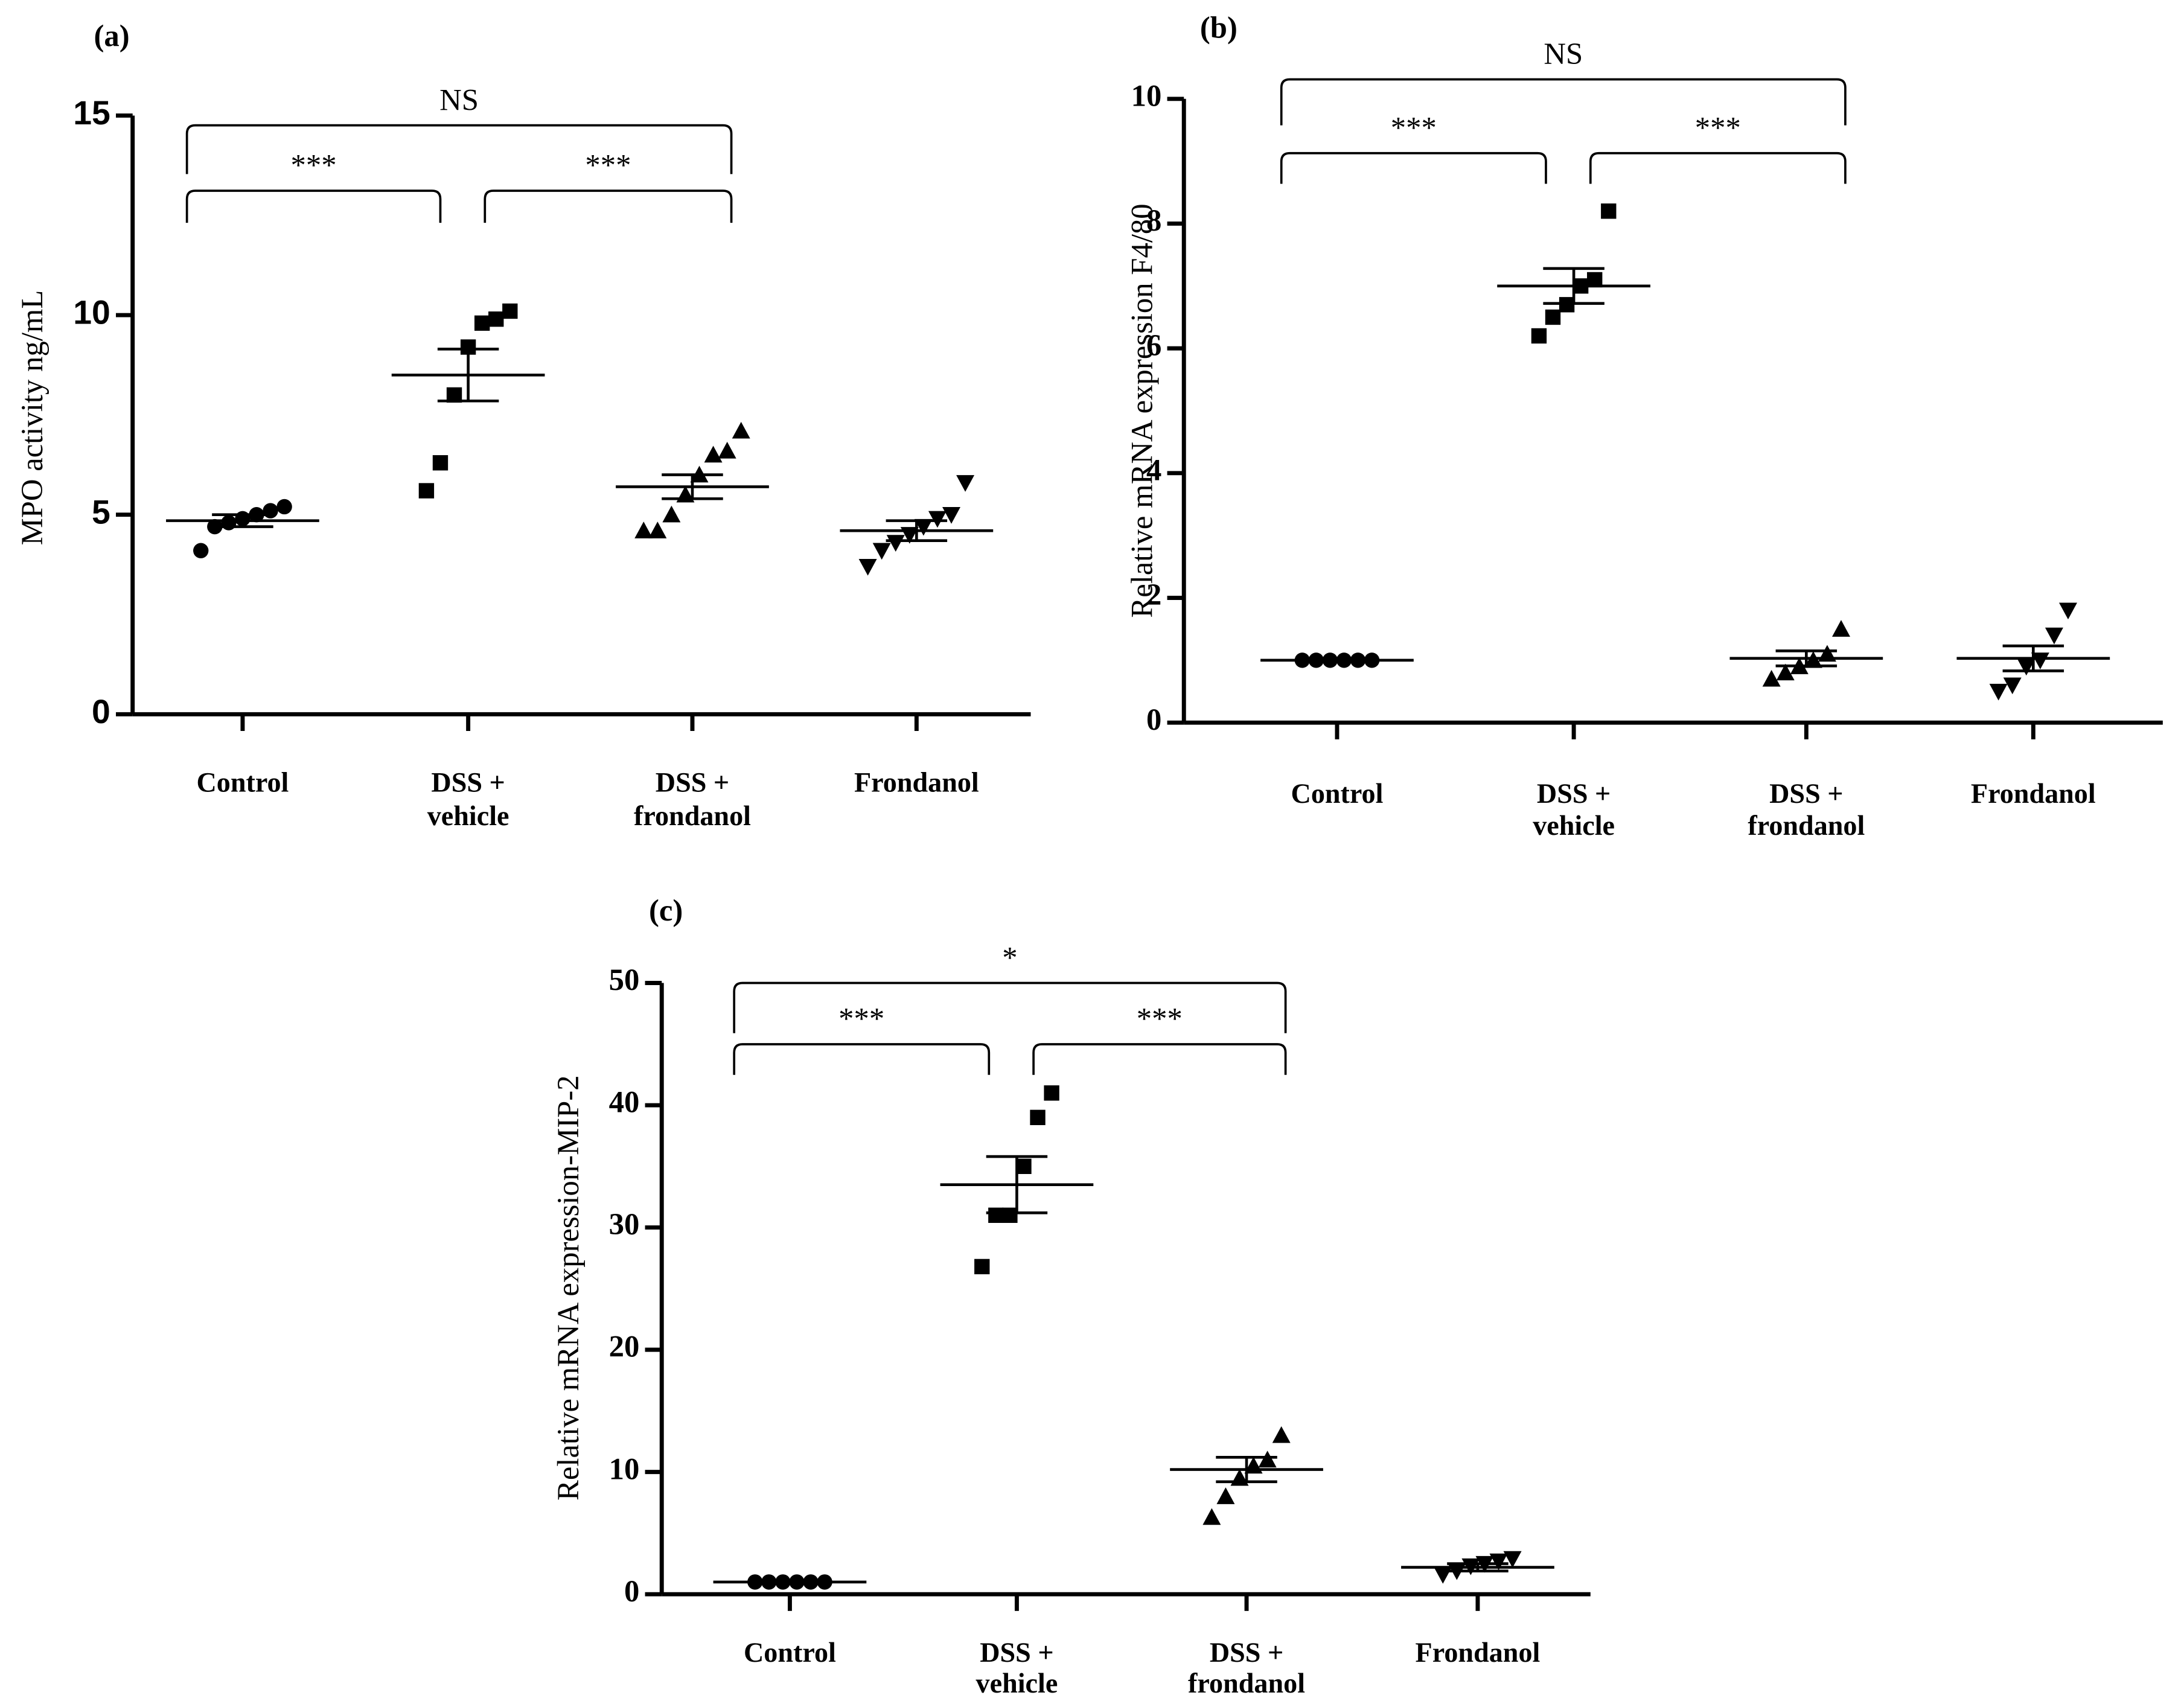 Image resolution: width=2184 pixels, height=1707 pixels. I want to click on significance-label: *, so click(1010, 957).